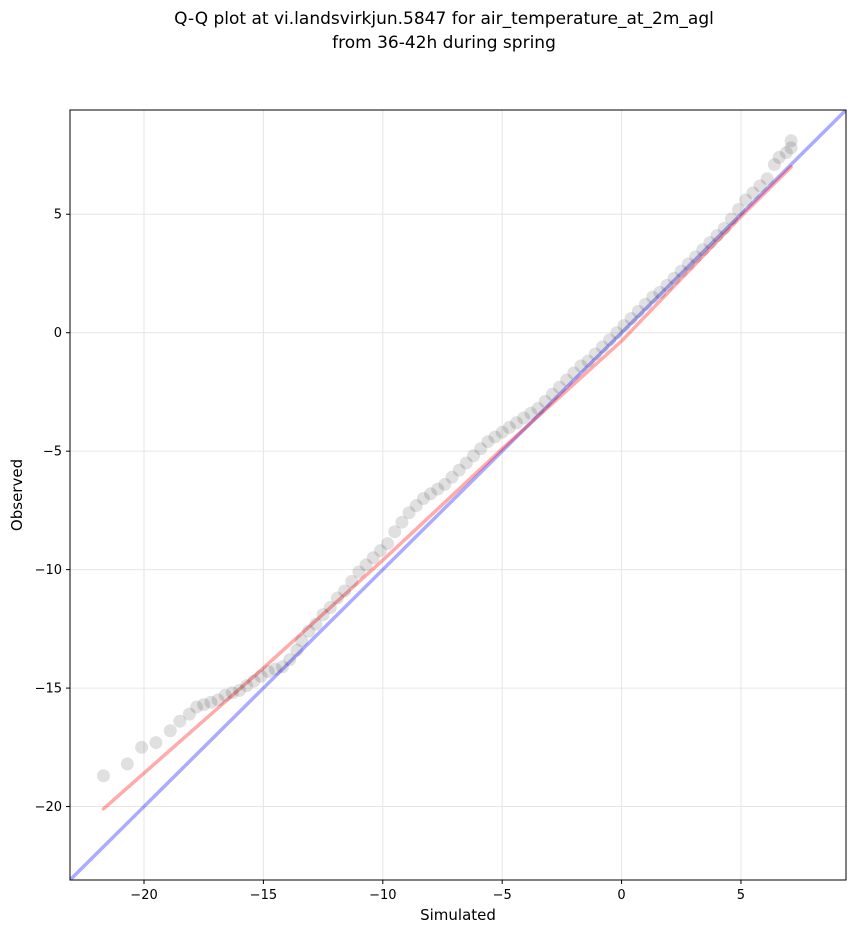 The width and height of the screenshot is (854, 934). What do you see at coordinates (52, 452) in the screenshot?
I see `y-tick-label: −5` at bounding box center [52, 452].